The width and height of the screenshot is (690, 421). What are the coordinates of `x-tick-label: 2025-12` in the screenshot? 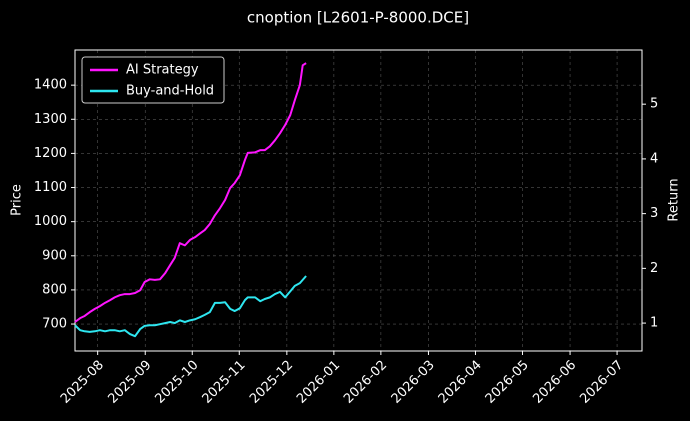 It's located at (271, 382).